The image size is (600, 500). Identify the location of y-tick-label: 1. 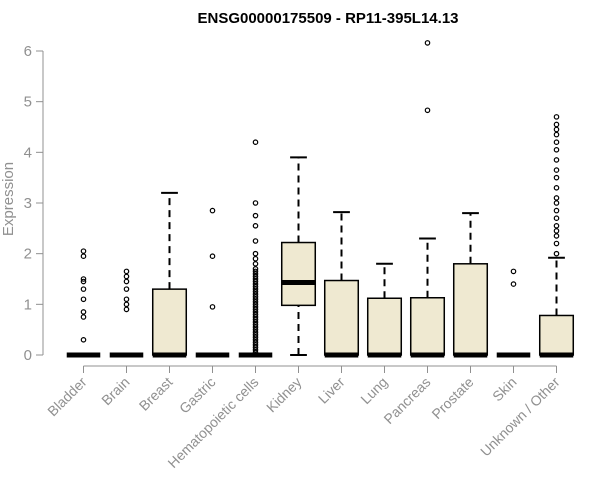
(28, 304).